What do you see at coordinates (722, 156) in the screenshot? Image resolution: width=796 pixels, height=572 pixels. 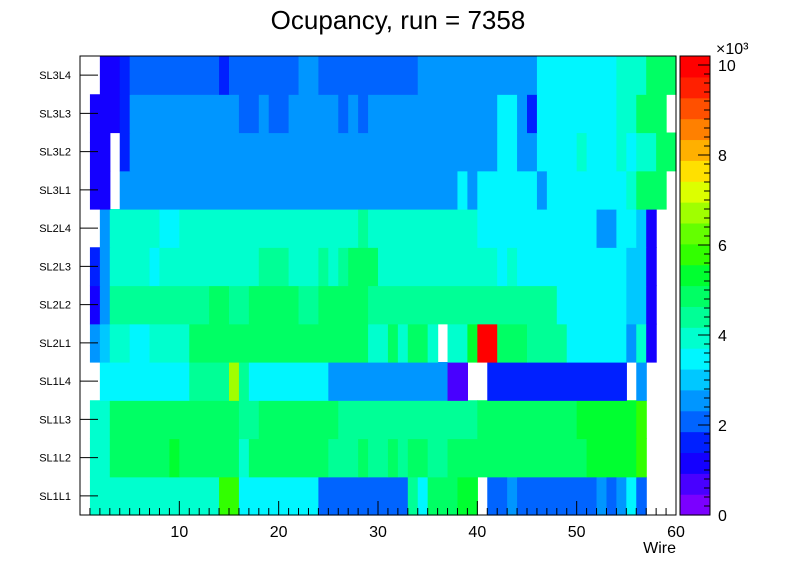 I see `z-tick-label: 8` at bounding box center [722, 156].